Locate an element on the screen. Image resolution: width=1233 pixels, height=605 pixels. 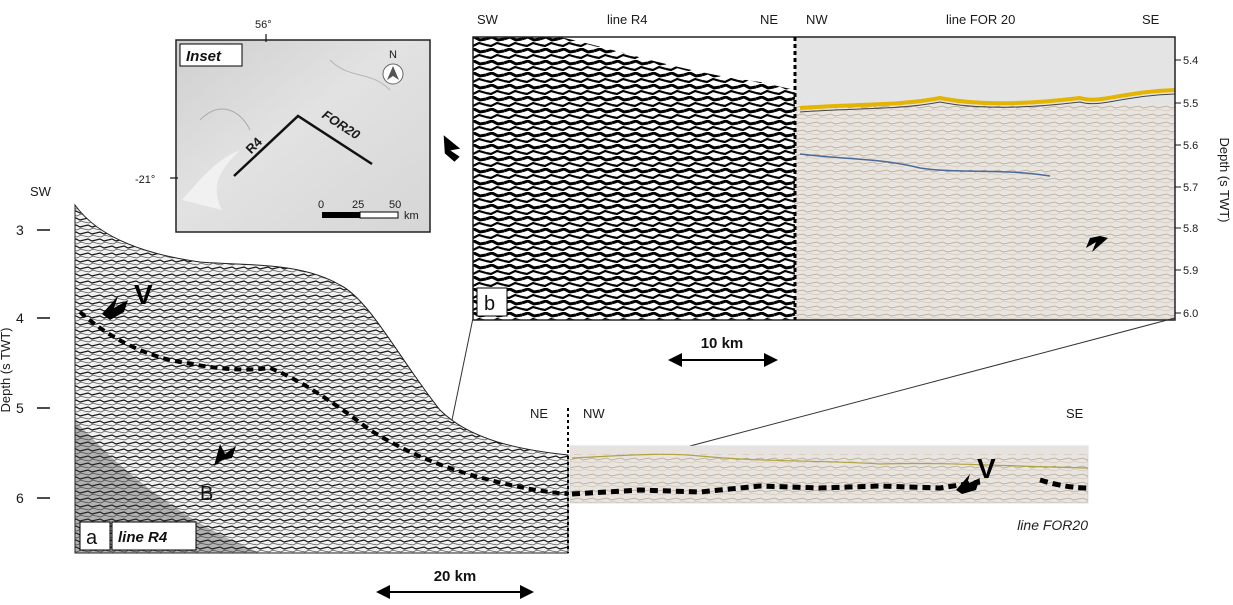
panel-a-arrow-b is located at coordinates (225, 455).